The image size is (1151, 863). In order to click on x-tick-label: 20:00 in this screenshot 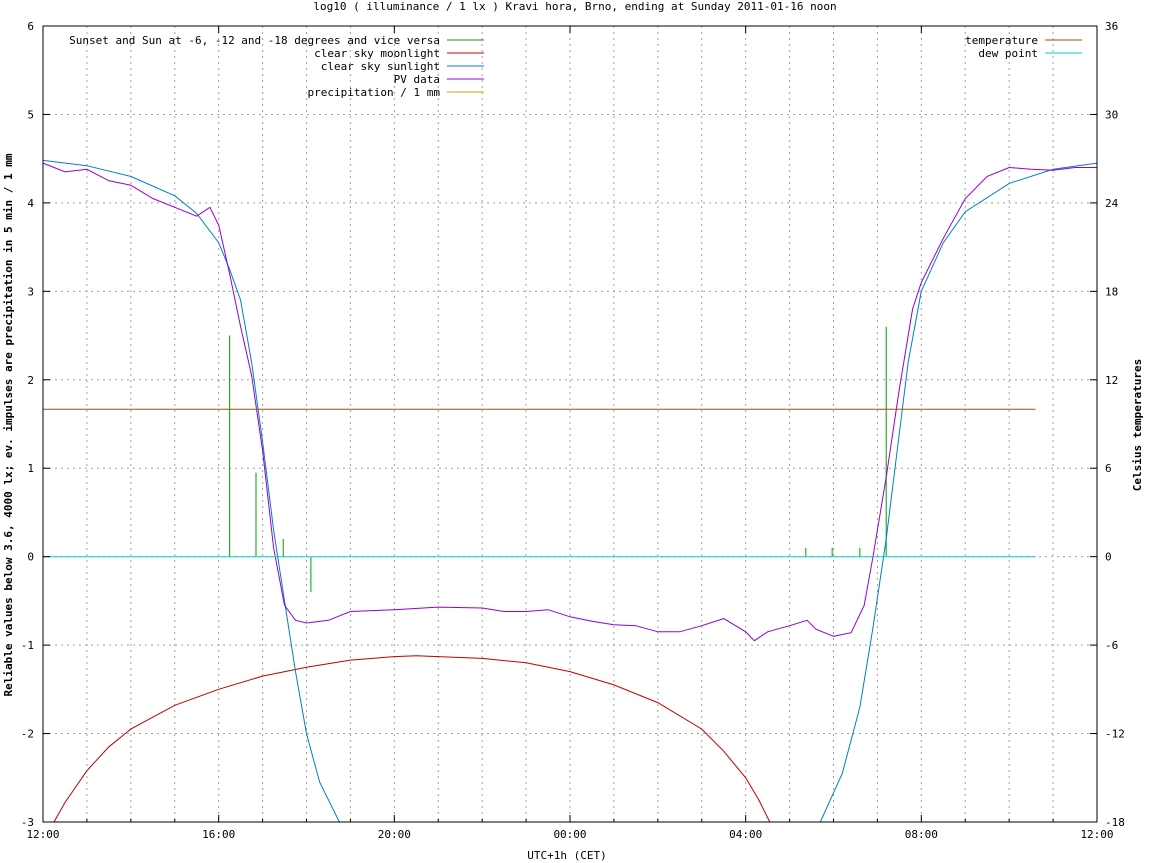, I will do `click(394, 834)`.